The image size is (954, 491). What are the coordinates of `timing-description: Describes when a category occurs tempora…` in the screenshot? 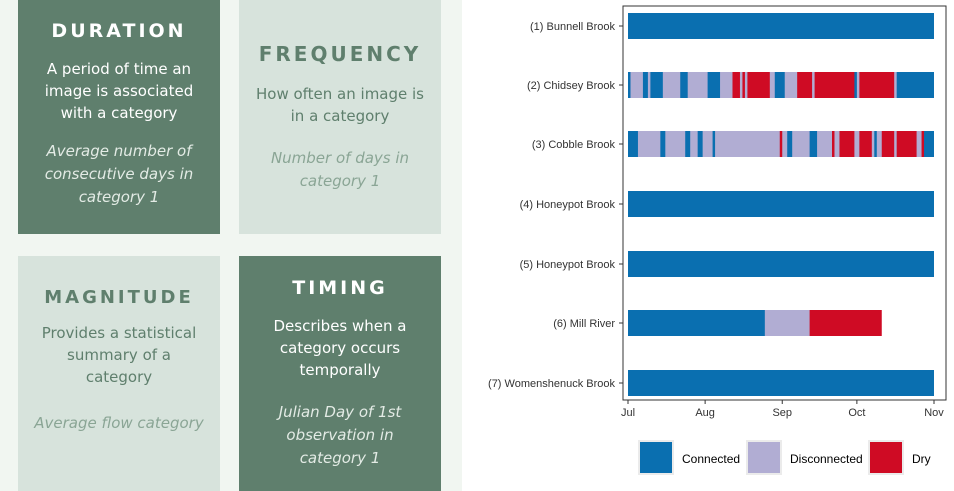 It's located at (340, 348).